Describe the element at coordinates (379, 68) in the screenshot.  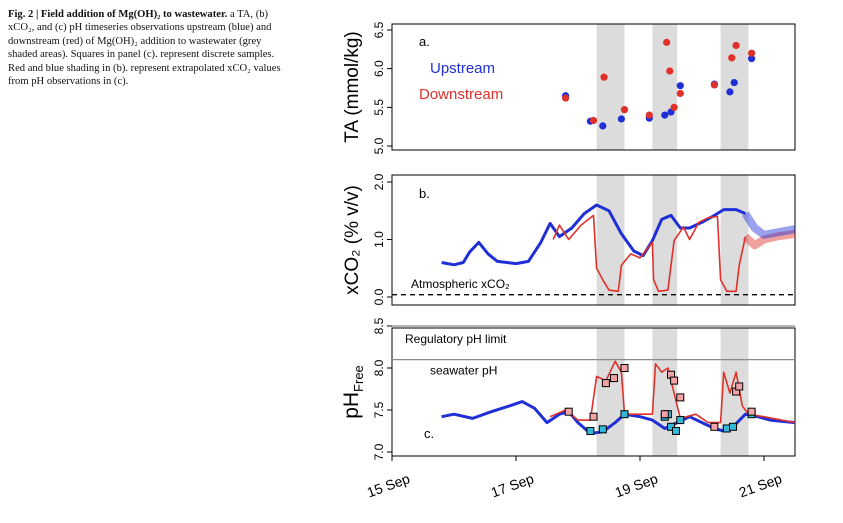
I see `y-tick-label: 6.0` at that location.